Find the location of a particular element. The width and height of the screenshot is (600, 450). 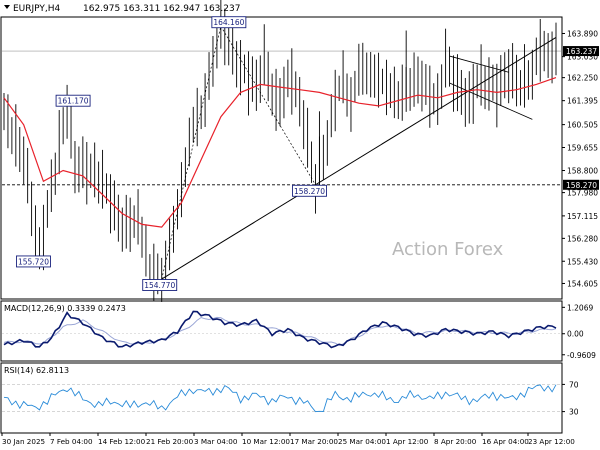

macd-indicator: 1.2069 0.00 -0.9609 is located at coordinates (299, 331).